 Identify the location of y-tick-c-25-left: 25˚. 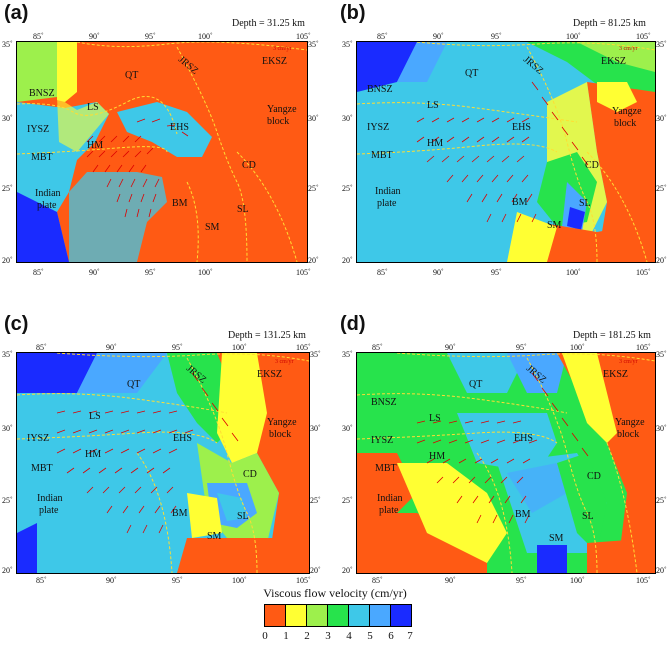
(7, 500).